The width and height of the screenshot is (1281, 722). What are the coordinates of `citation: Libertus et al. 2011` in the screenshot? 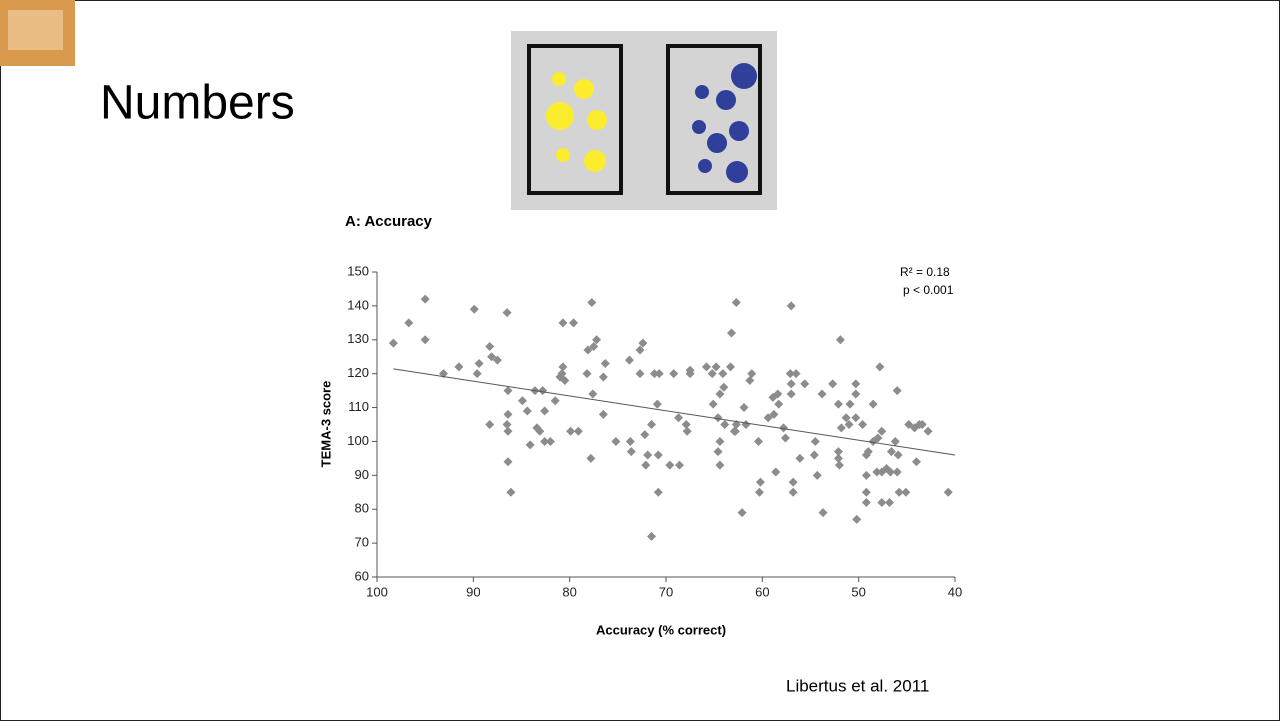 It's located at (857, 685).